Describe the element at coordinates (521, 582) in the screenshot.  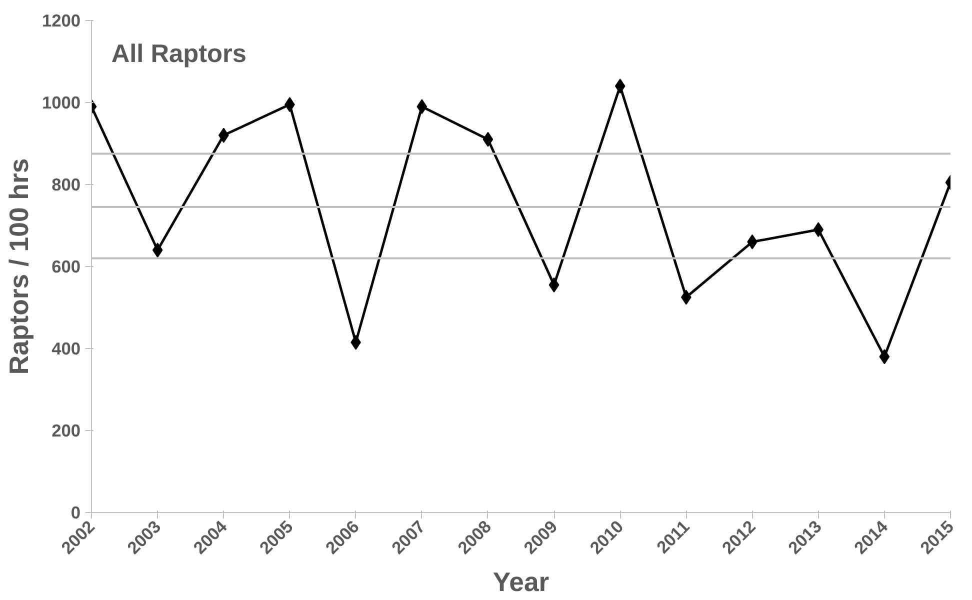
I see `x-axis-title: Year` at that location.